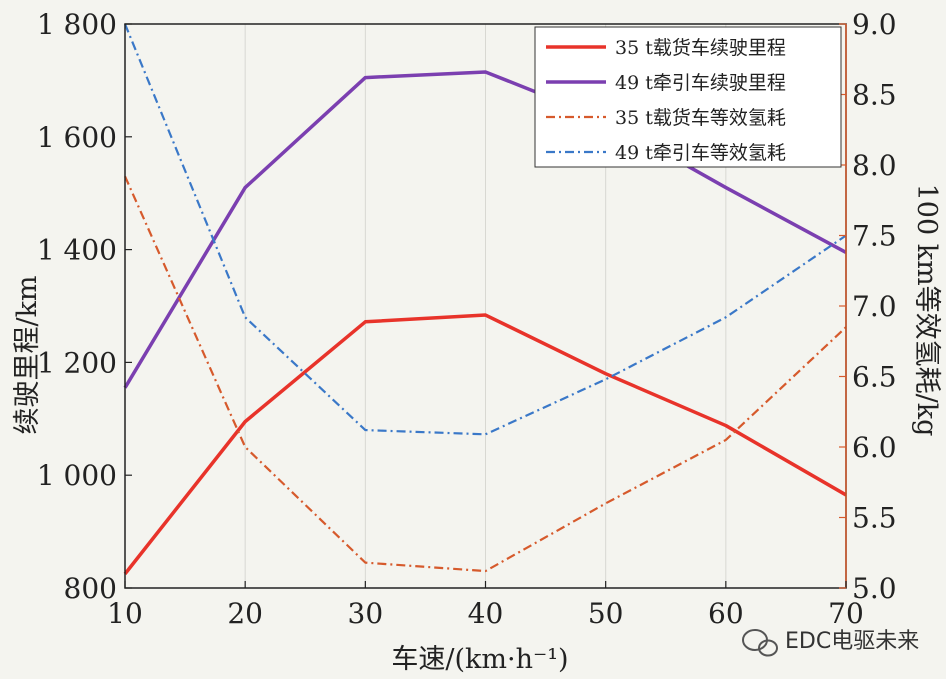  I want to click on left-y-axis-label: 续驶里程/km, so click(27, 354).